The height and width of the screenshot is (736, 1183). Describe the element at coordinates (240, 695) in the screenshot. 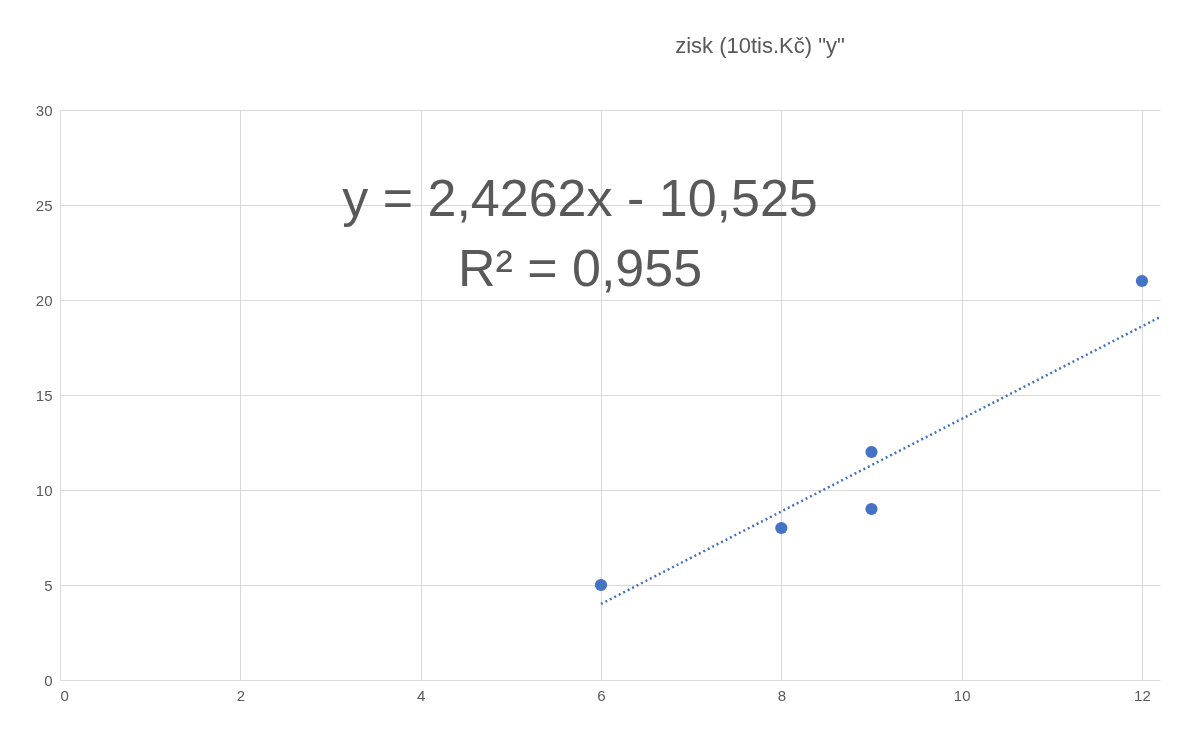

I see `x-tick-label: 2` at that location.